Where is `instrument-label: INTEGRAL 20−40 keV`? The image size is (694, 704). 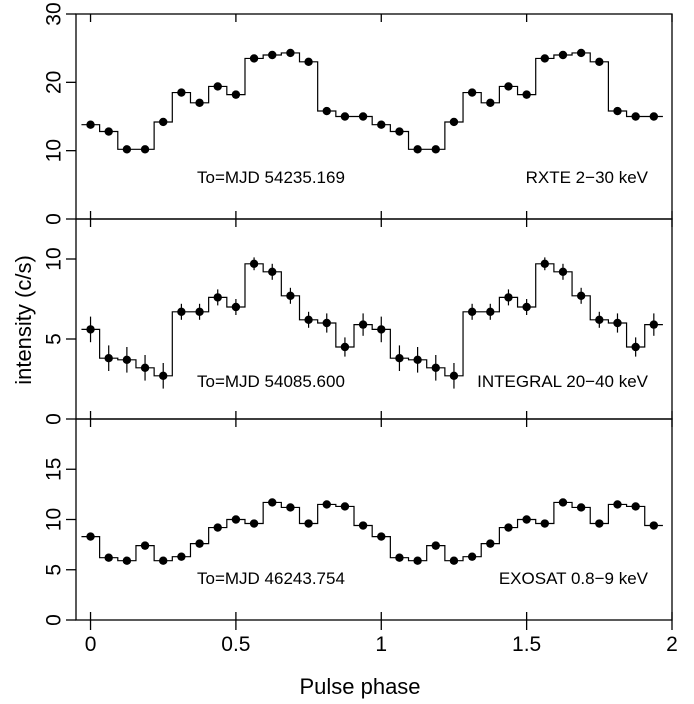
instrument-label: INTEGRAL 20−40 keV is located at coordinates (563, 381).